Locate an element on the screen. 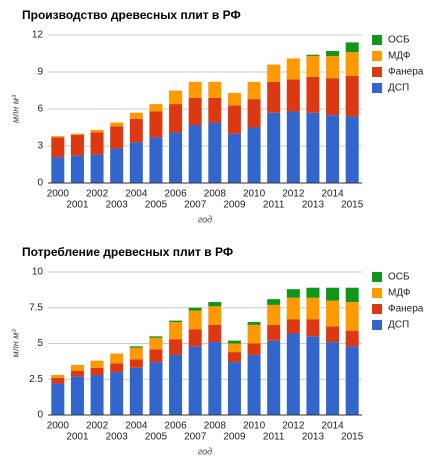  y-tick-label: 5 is located at coordinates (40, 343).